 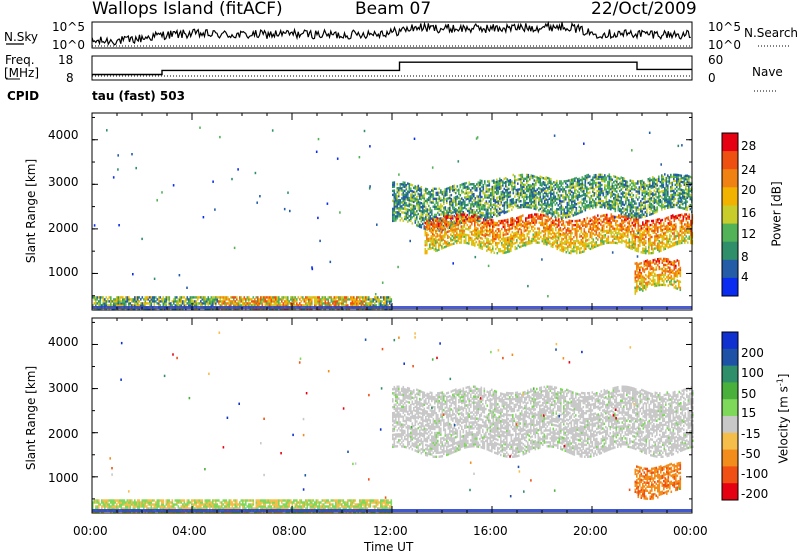 What do you see at coordinates (771, 33) in the screenshot?
I see `nsearch-label: N.Search` at bounding box center [771, 33].